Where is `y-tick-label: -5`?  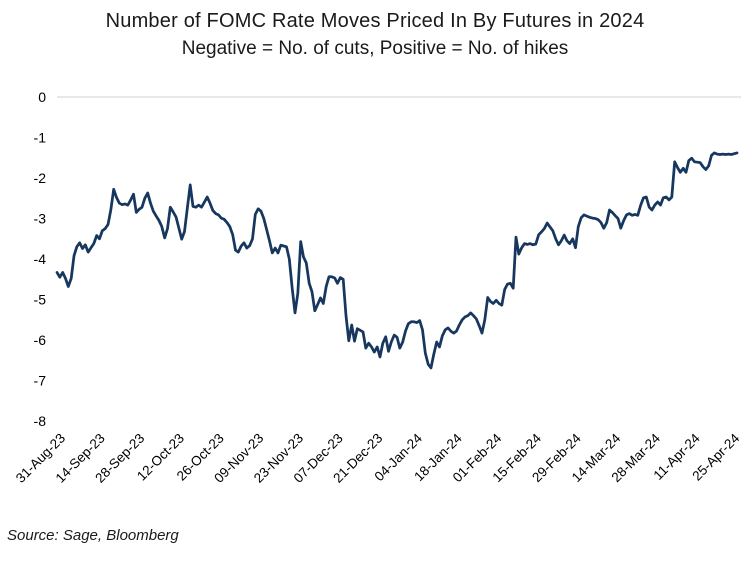
y-tick-label: -5 is located at coordinates (40, 300).